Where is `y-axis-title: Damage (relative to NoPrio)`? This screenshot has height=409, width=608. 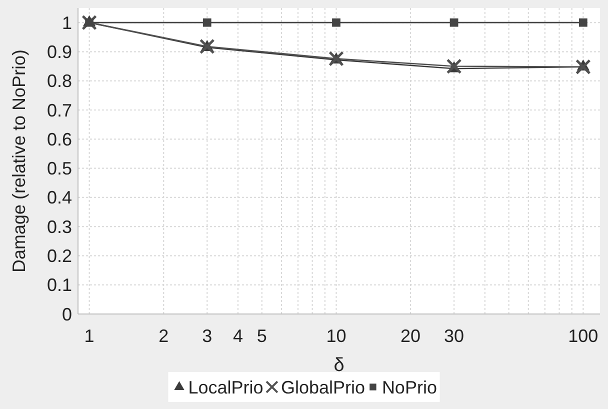
y-axis-title: Damage (relative to NoPrio) is located at coordinates (19, 161).